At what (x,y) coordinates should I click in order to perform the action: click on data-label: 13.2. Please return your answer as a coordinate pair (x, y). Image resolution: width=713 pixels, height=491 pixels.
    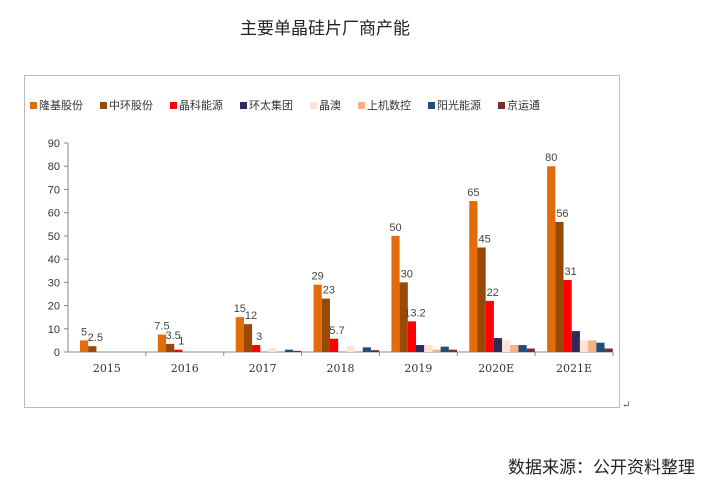
    Looking at the image, I should click on (414, 313).